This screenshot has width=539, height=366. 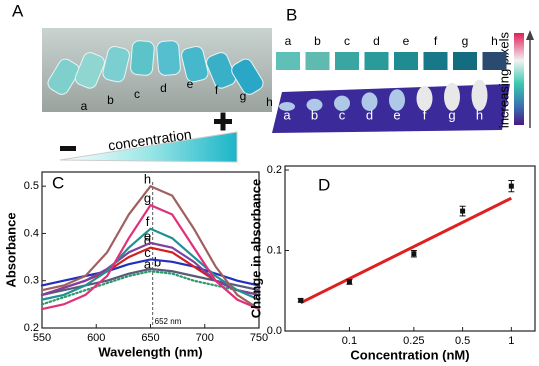 What do you see at coordinates (259, 338) in the screenshot?
I see `x-tick-label: 750` at bounding box center [259, 338].